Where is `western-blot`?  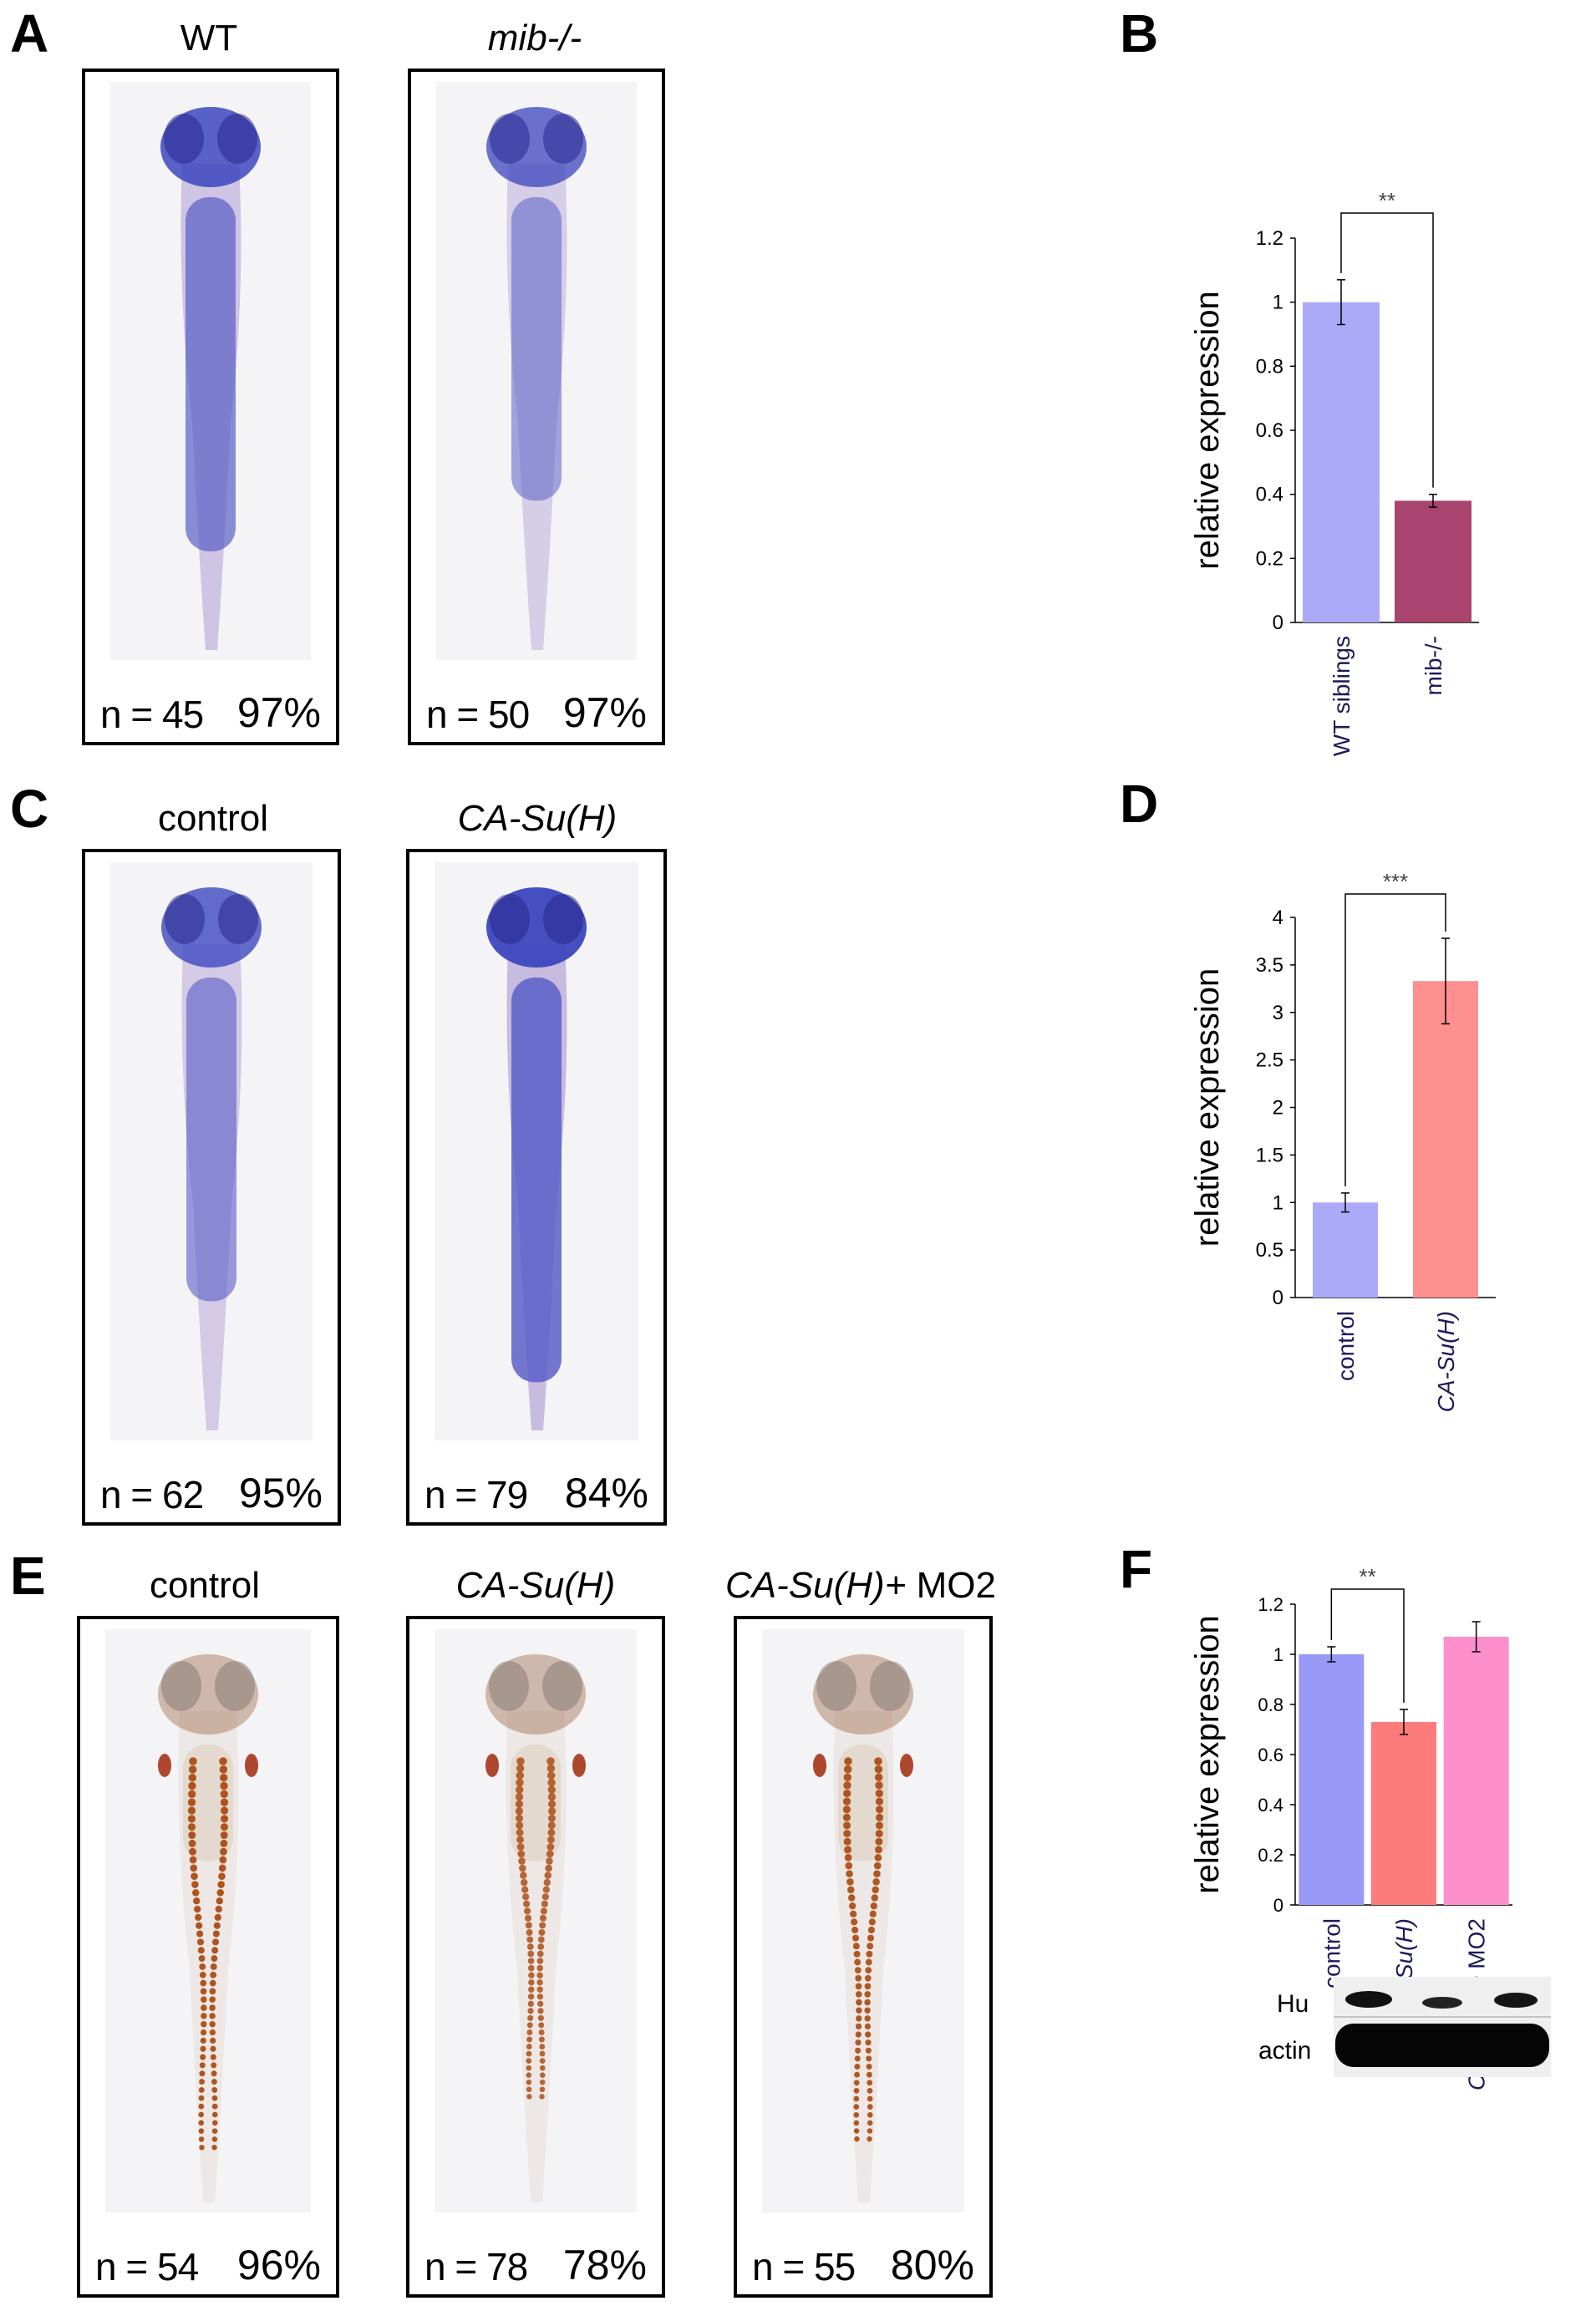
western-blot is located at coordinates (1442, 2027).